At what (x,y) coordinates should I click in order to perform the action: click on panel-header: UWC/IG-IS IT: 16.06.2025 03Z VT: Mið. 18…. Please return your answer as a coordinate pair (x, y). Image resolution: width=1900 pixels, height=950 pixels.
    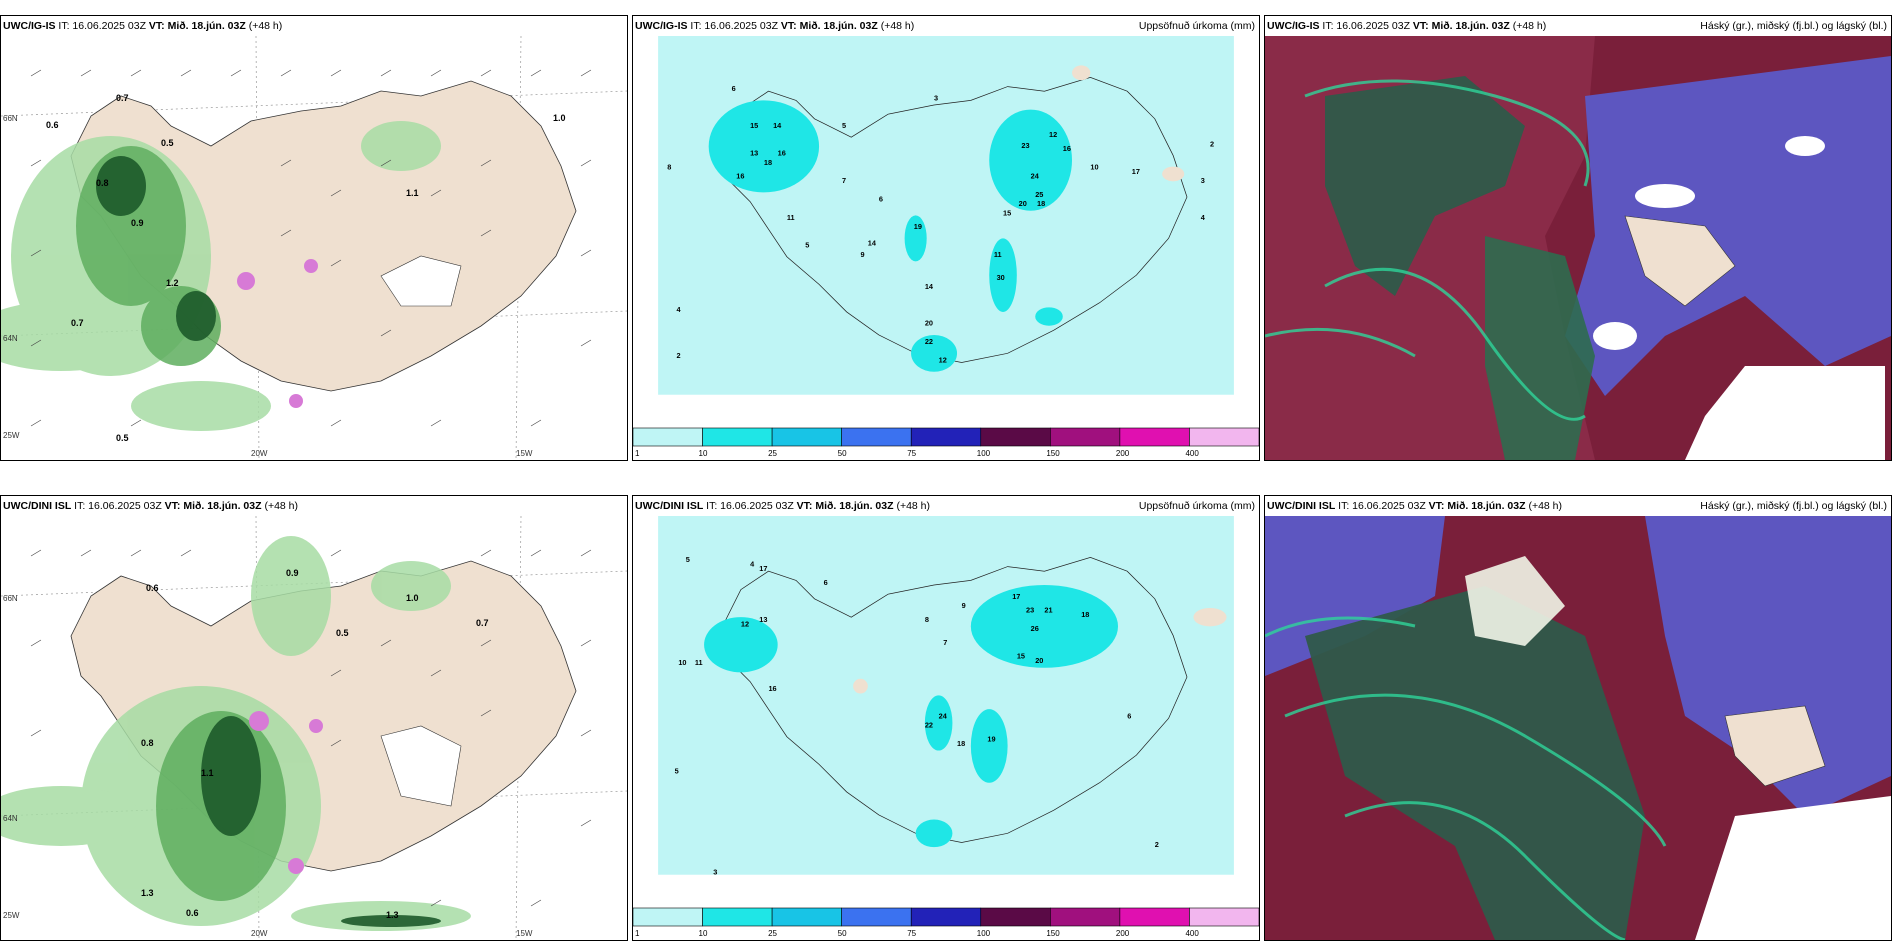
    Looking at the image, I should click on (314, 26).